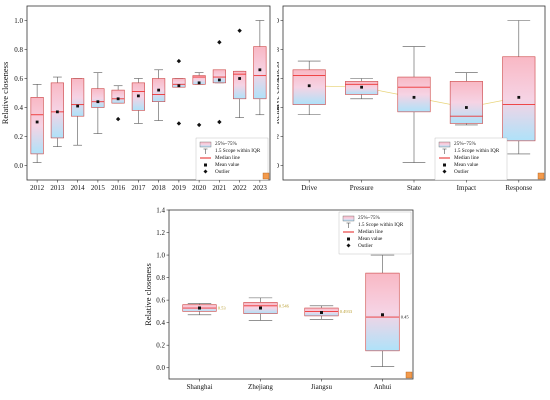 The width and height of the screenshot is (550, 400). I want to click on box-State, so click(414, 104).